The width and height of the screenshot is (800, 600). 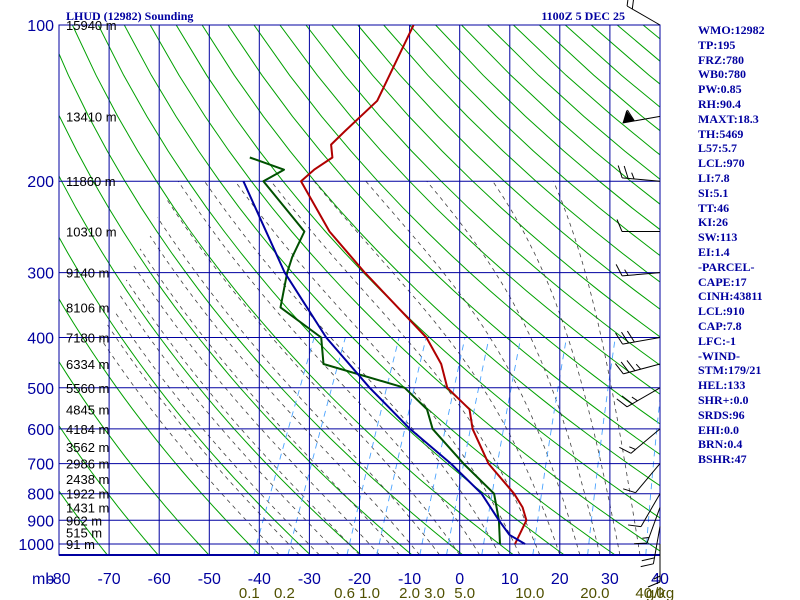 I want to click on index-entry: L57:5.7, so click(x=717, y=148).